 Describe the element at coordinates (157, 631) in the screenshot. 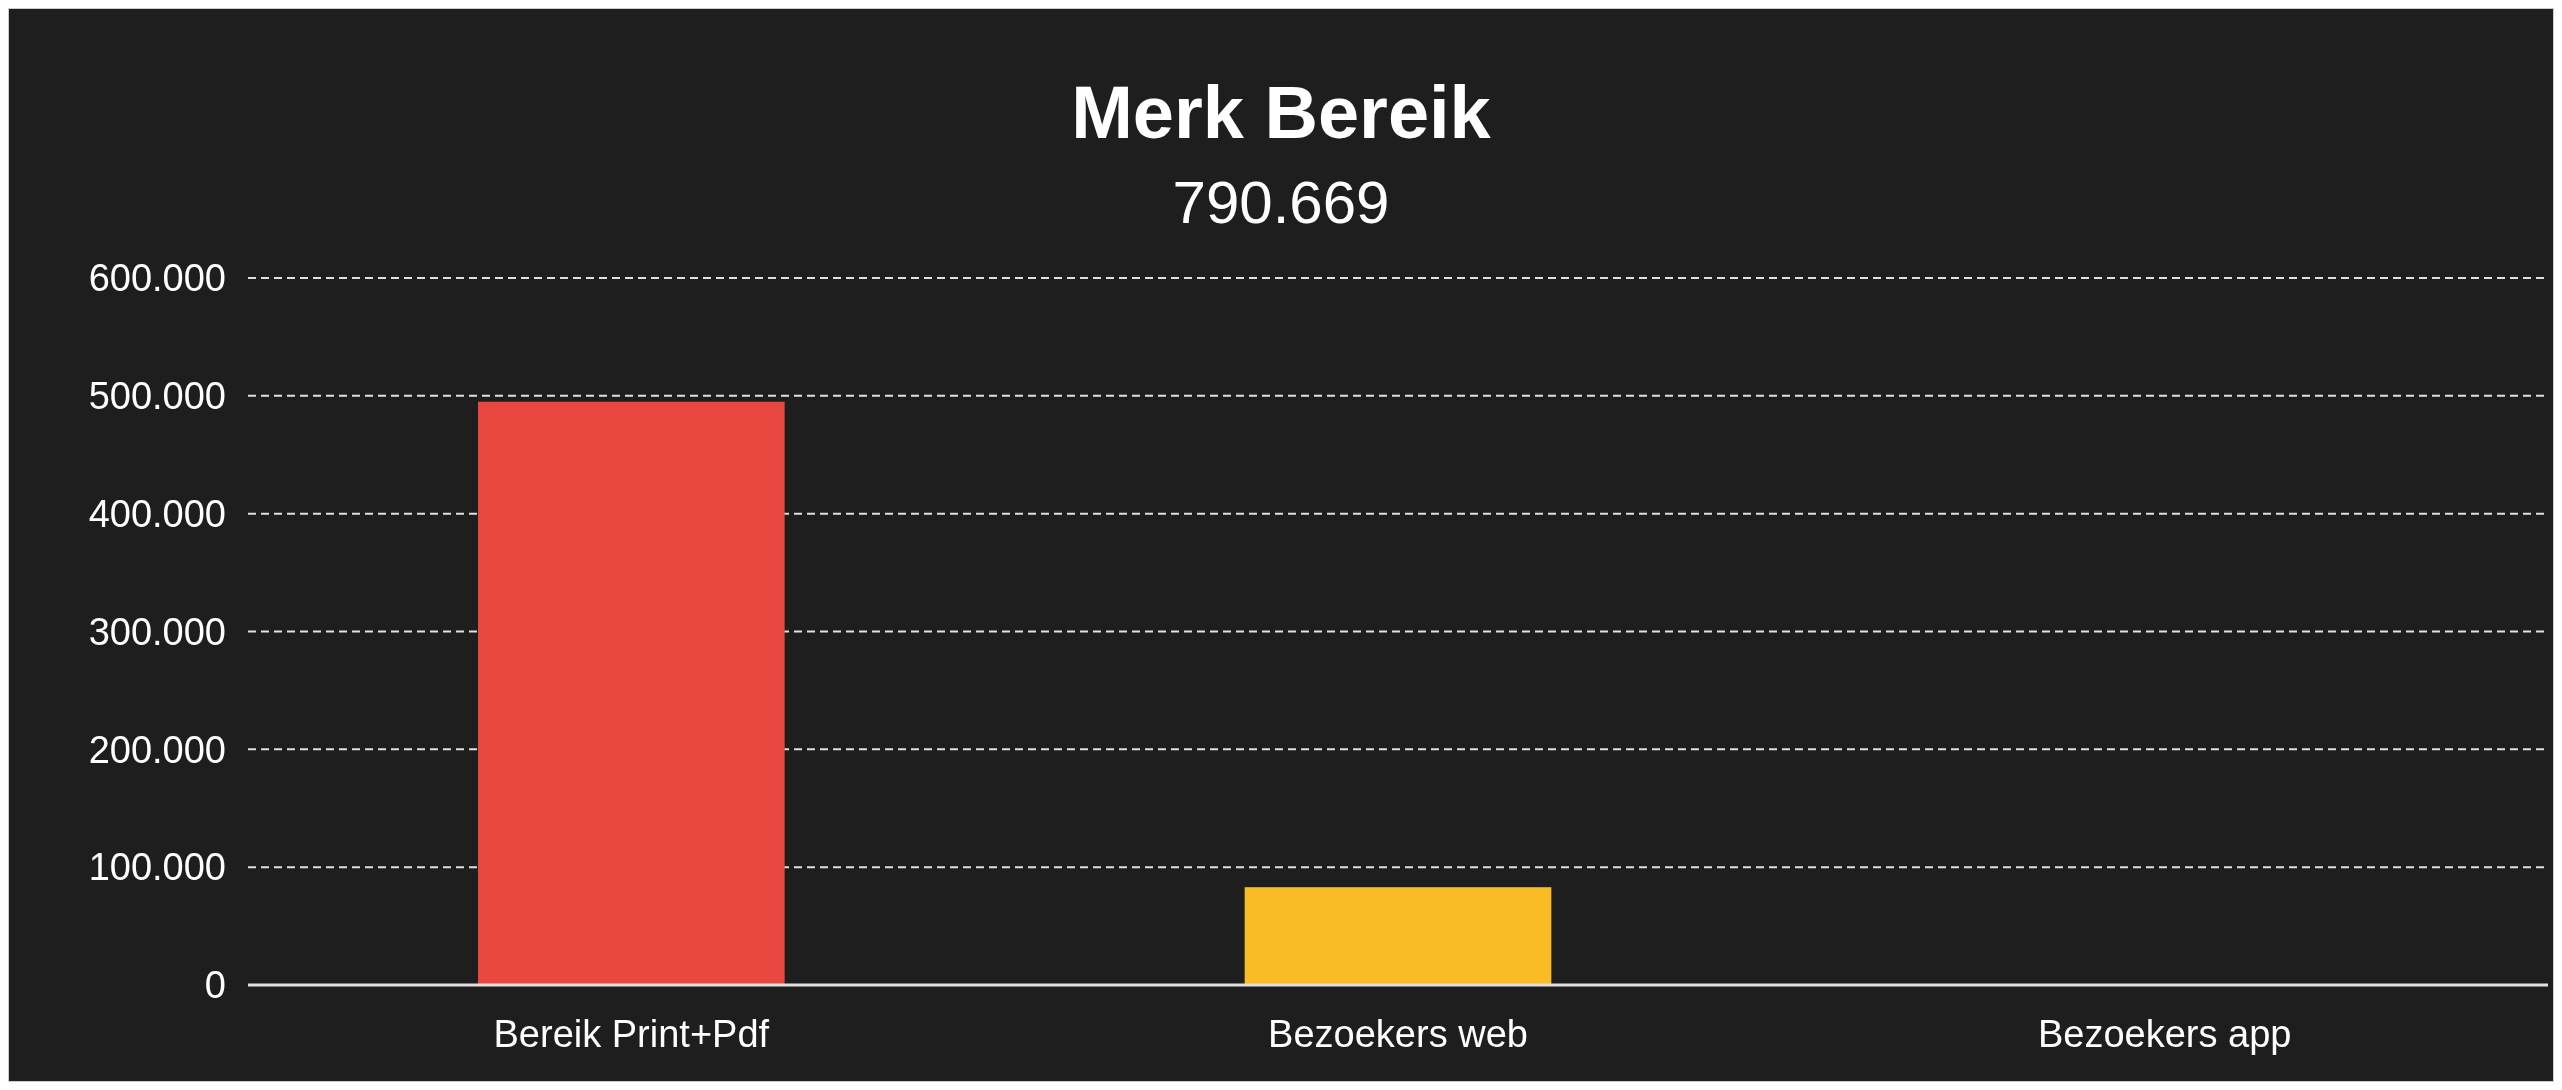

I see `y-tick-label: 300.000` at that location.